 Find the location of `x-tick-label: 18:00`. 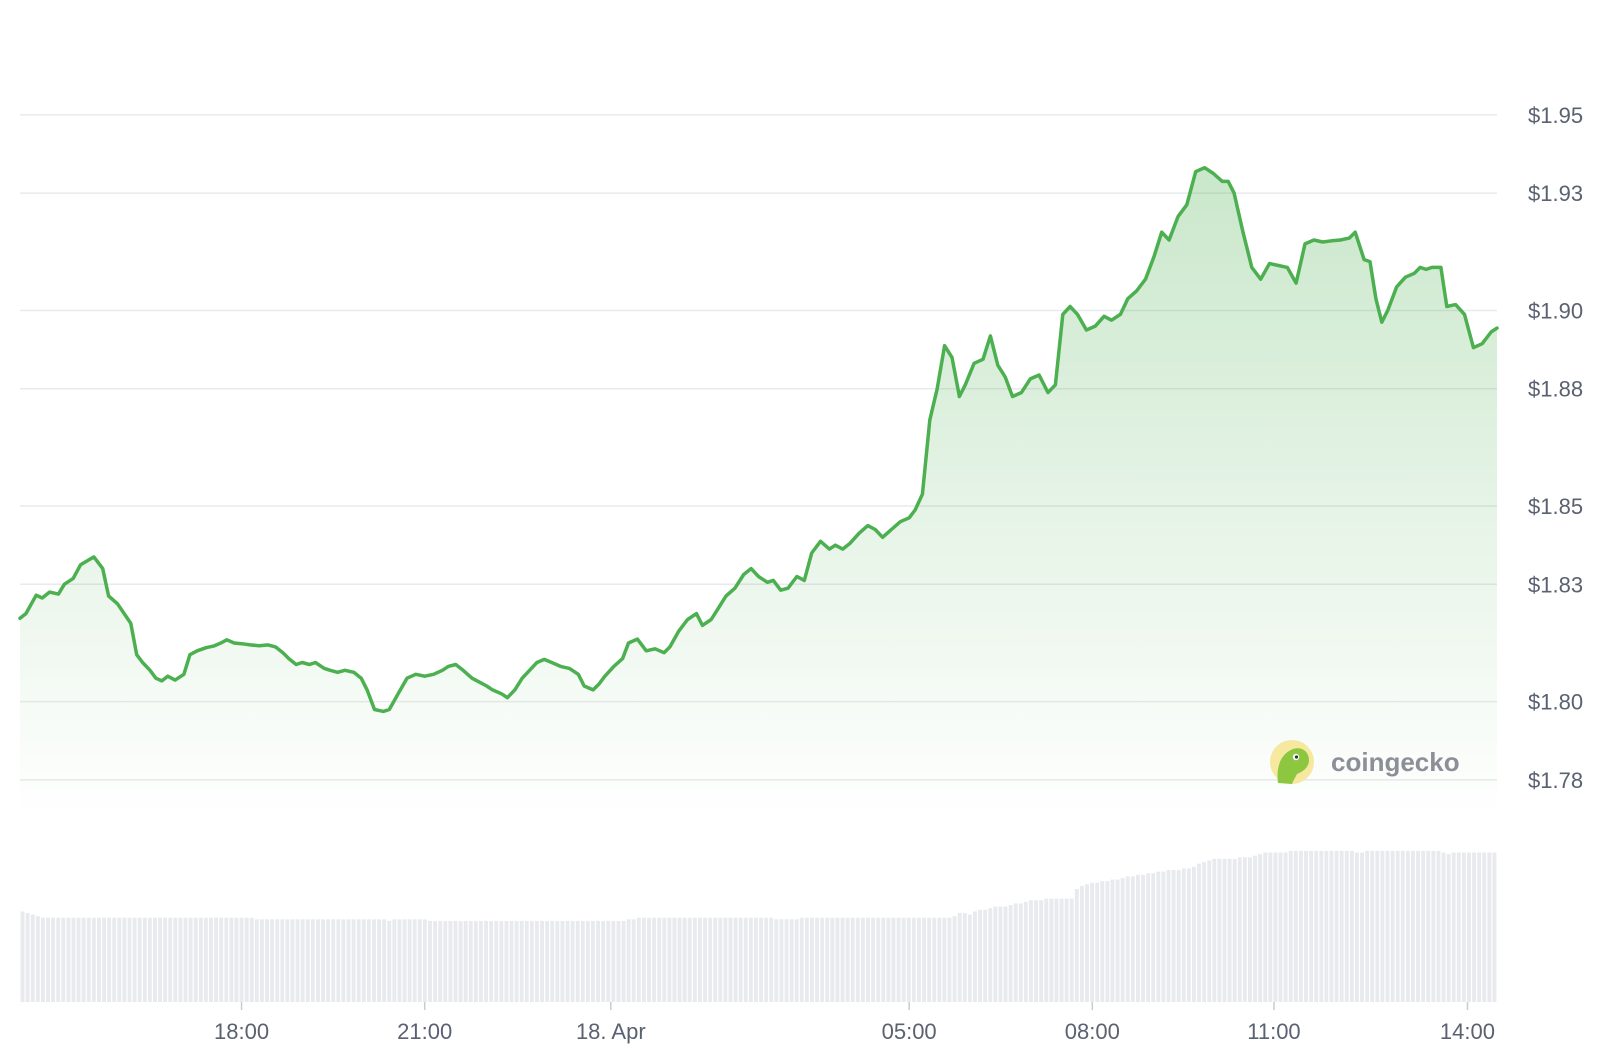

x-tick-label: 18:00 is located at coordinates (241, 1031).